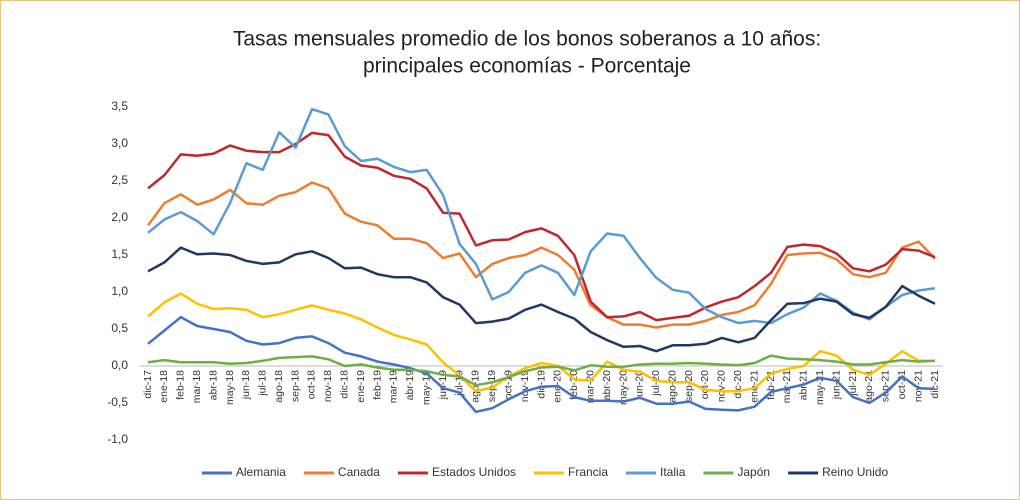 Image resolution: width=1020 pixels, height=500 pixels. Describe the element at coordinates (820, 387) in the screenshot. I see `x-tick-label: may-21` at that location.